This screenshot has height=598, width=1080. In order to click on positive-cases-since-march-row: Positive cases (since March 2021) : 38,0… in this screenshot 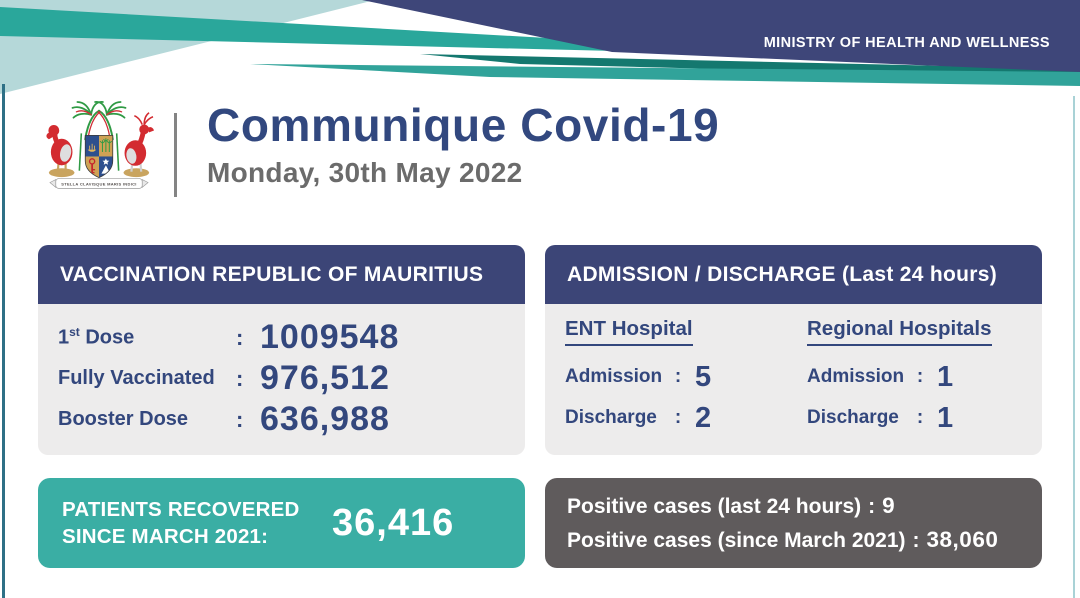, I will do `click(793, 540)`.